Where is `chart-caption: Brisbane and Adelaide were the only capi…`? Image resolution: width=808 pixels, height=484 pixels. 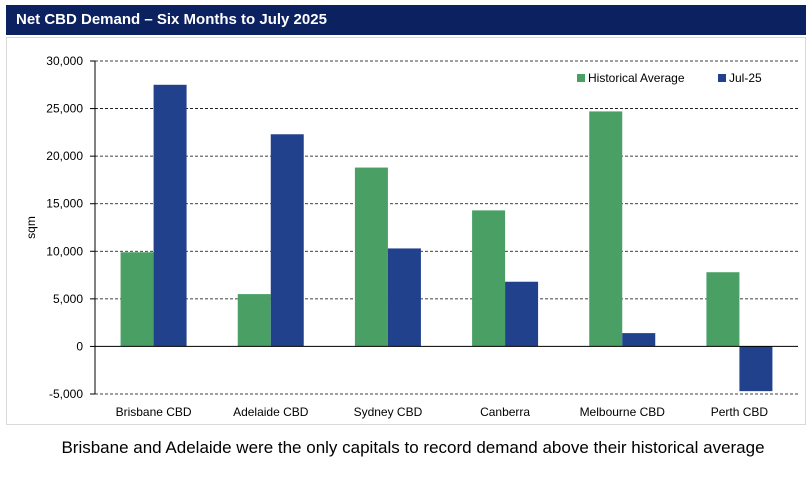 chart-caption: Brisbane and Adelaide were the only capi… is located at coordinates (413, 447).